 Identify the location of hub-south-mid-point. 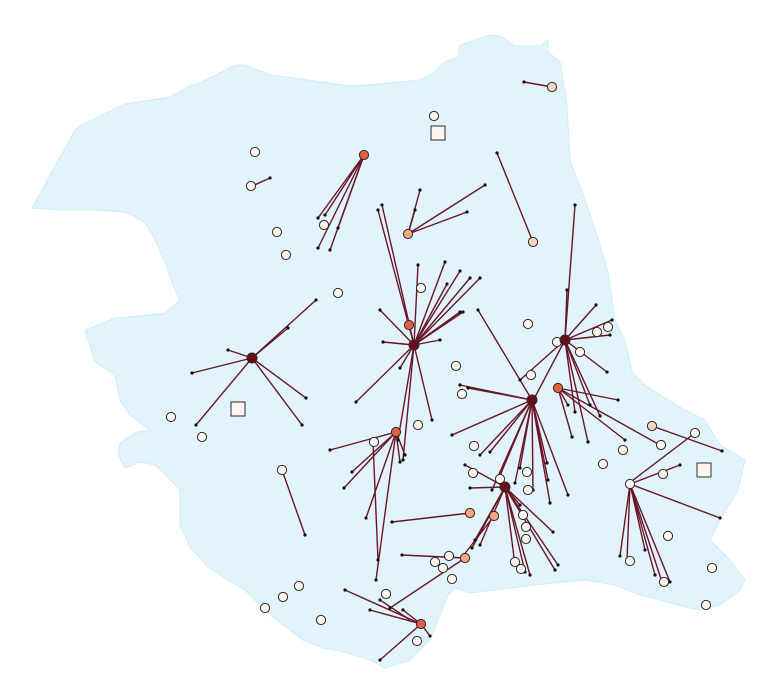
(470, 513).